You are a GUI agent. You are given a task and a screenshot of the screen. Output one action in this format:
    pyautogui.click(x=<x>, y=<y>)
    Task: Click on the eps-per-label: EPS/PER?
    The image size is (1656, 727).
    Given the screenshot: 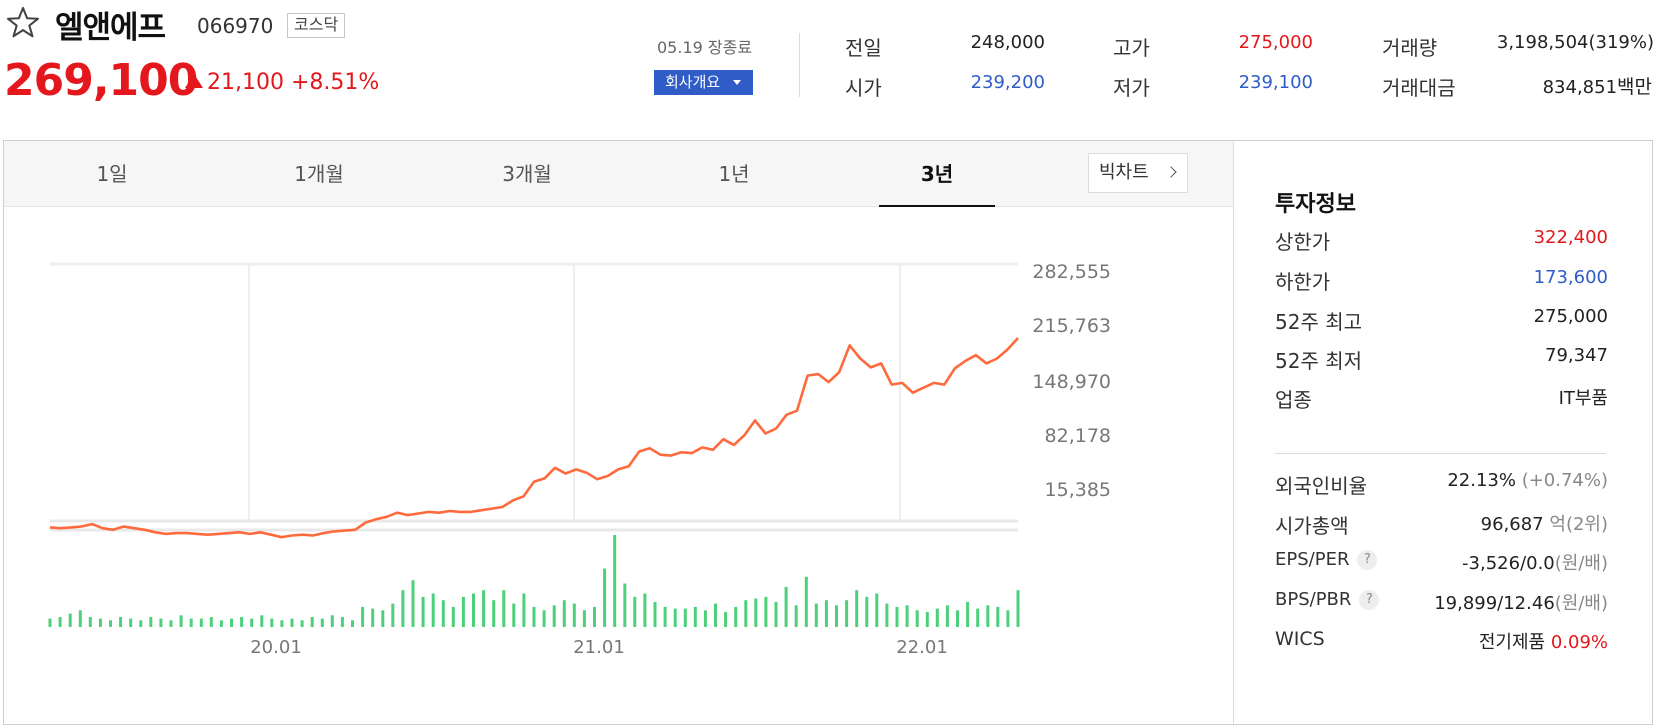 What is the action you would take?
    pyautogui.click(x=1326, y=559)
    